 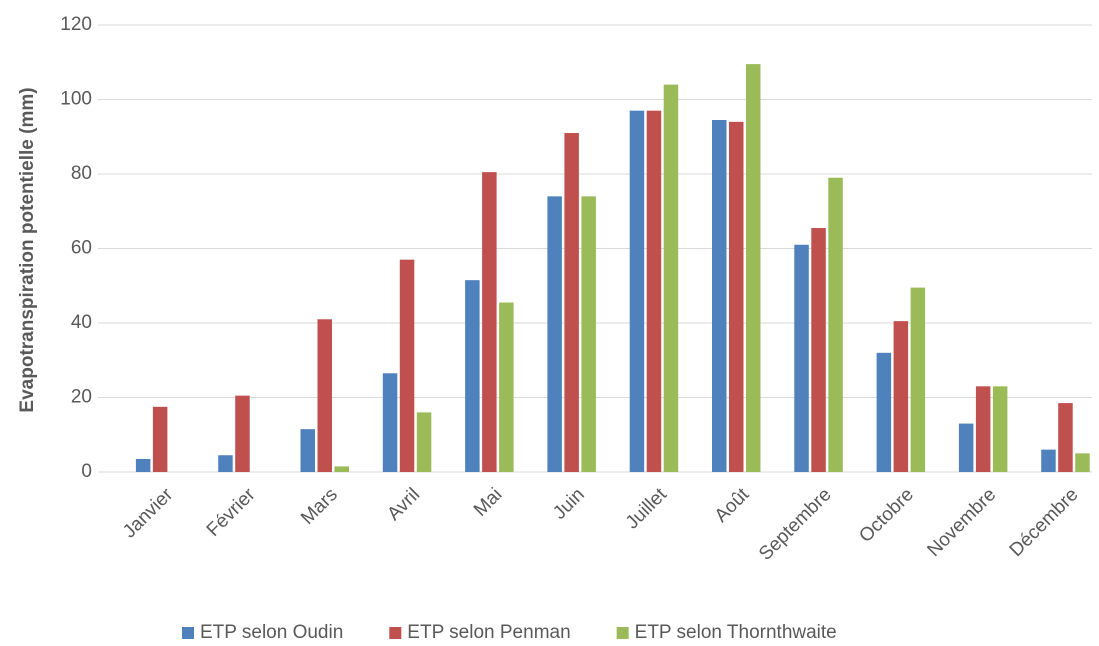 I want to click on x-tick-label: Juin, so click(x=568, y=503).